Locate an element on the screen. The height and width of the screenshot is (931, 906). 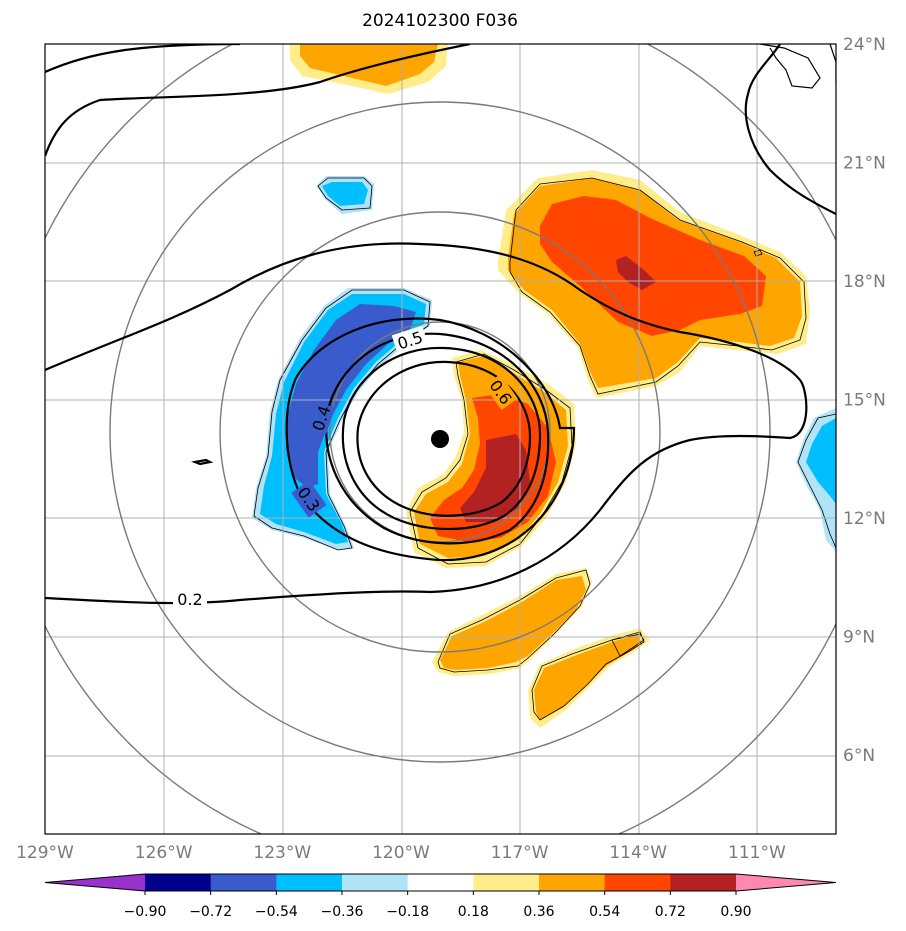
y-tick-label: 21°N is located at coordinates (864, 164).